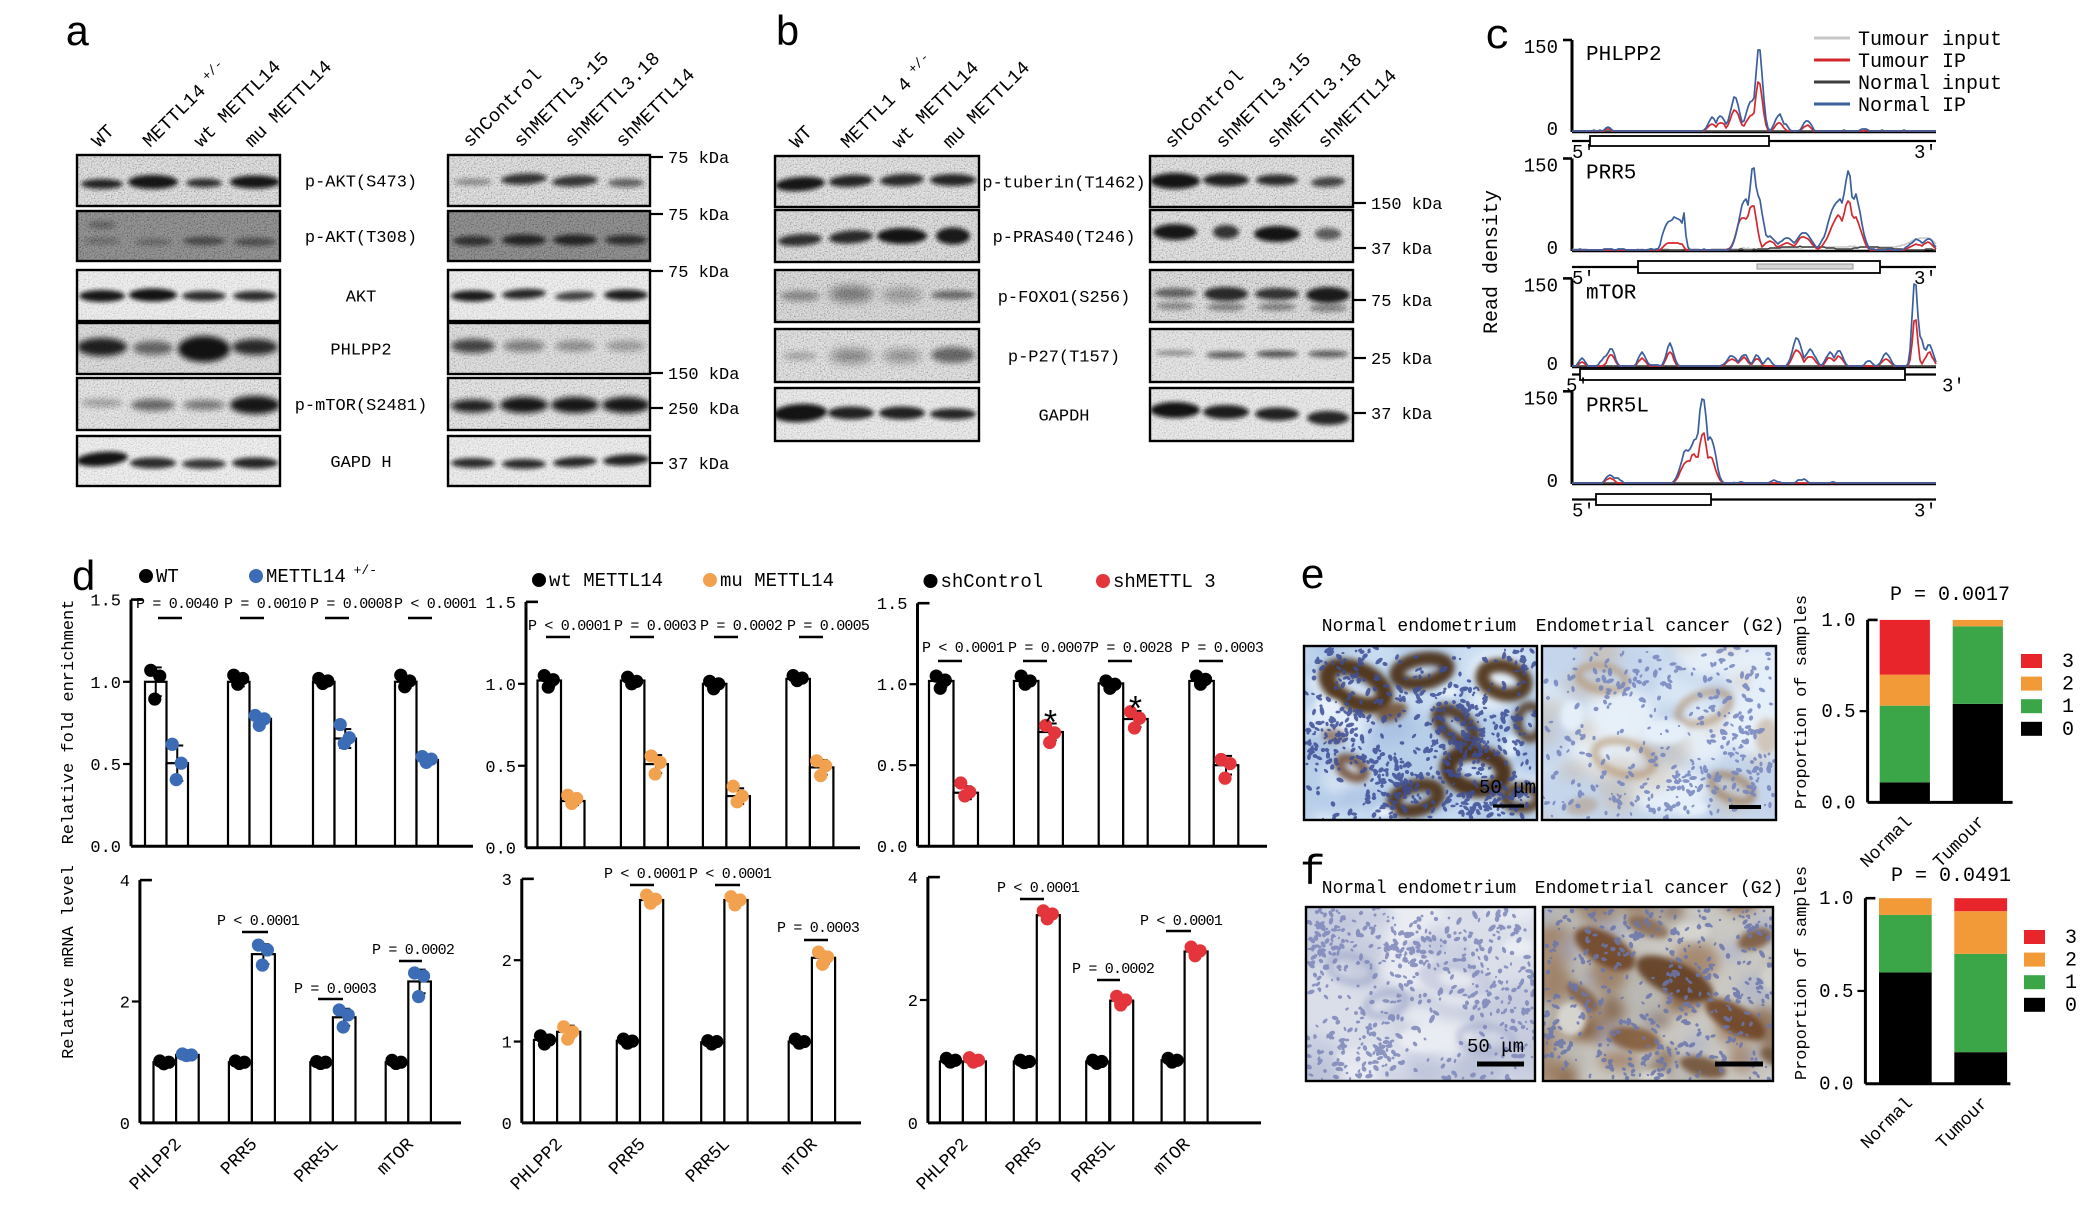 This screenshot has height=1222, width=2088. What do you see at coordinates (1064, 238) in the screenshot?
I see `svg-text: p-PRAS40(T246)` at bounding box center [1064, 238].